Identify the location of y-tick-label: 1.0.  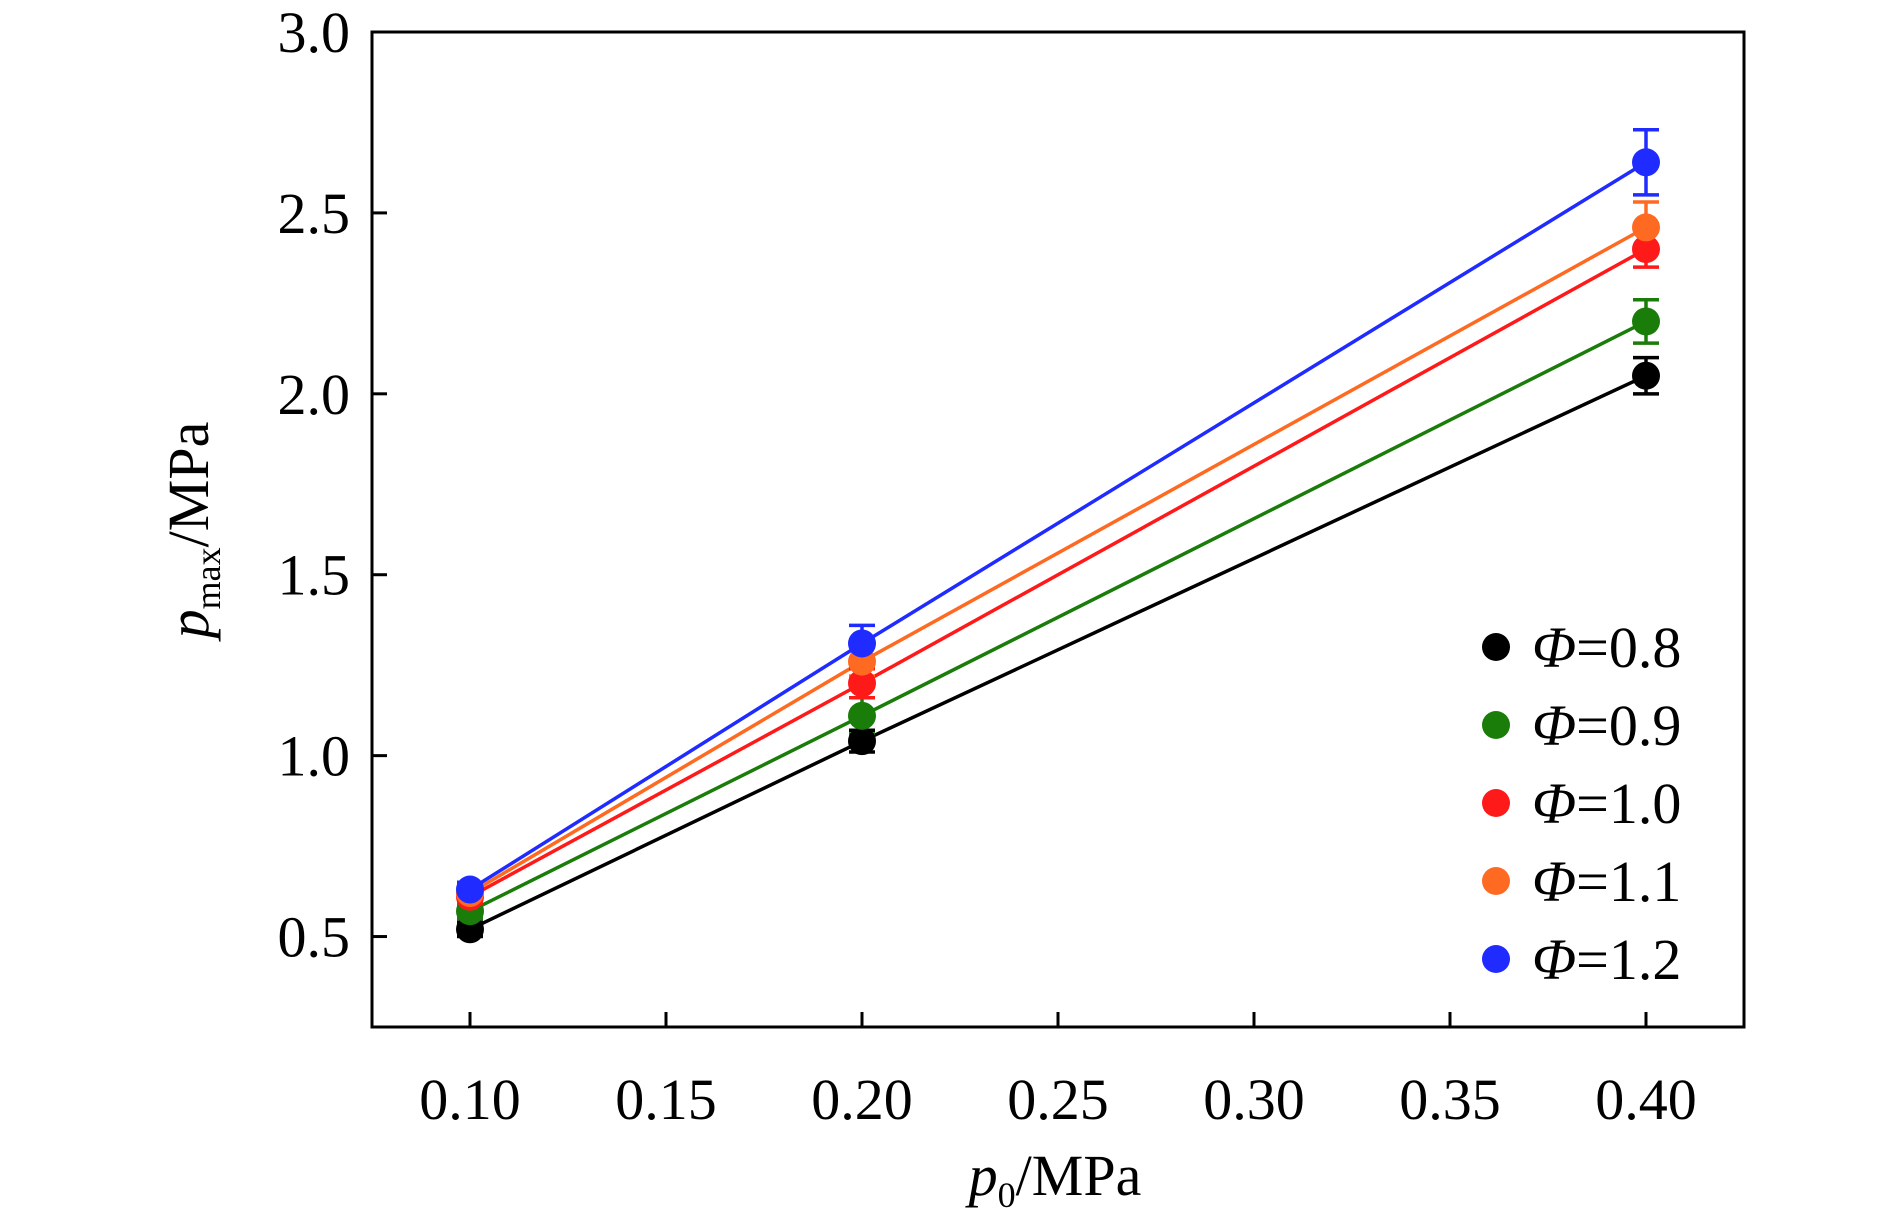
(314, 756).